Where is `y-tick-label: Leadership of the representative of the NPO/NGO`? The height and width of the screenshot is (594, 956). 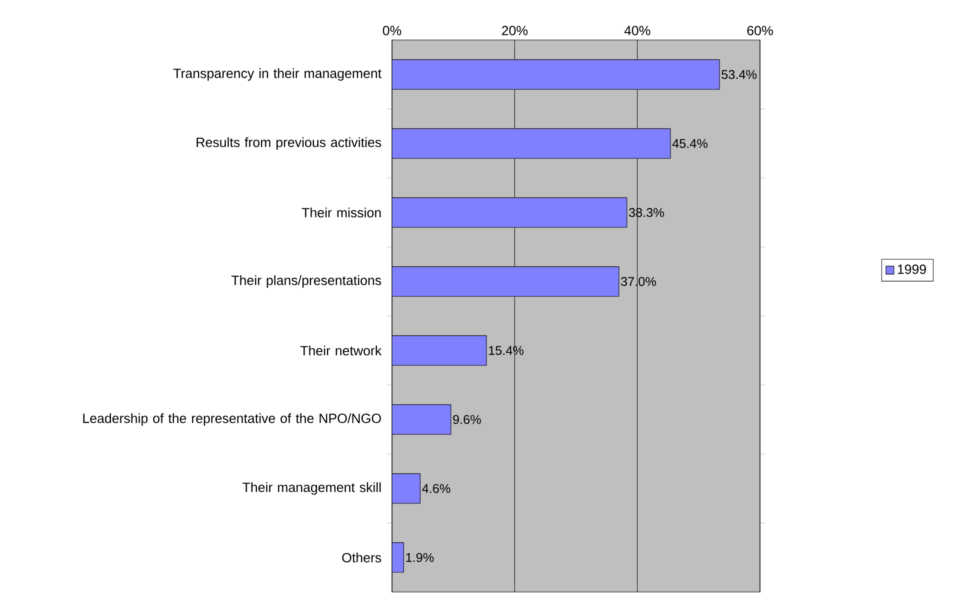
y-tick-label: Leadership of the representative of the NPO/NGO is located at coordinates (232, 419).